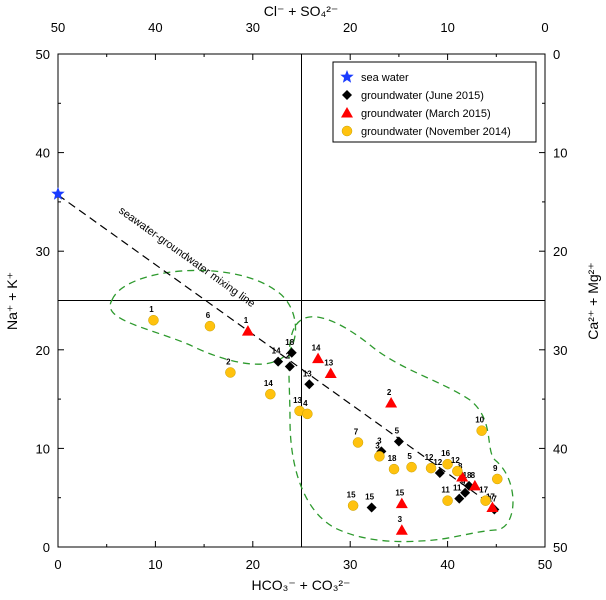 The height and width of the screenshot is (600, 606). What do you see at coordinates (347, 112) in the screenshot?
I see `legend-marker-triangle` at bounding box center [347, 112].